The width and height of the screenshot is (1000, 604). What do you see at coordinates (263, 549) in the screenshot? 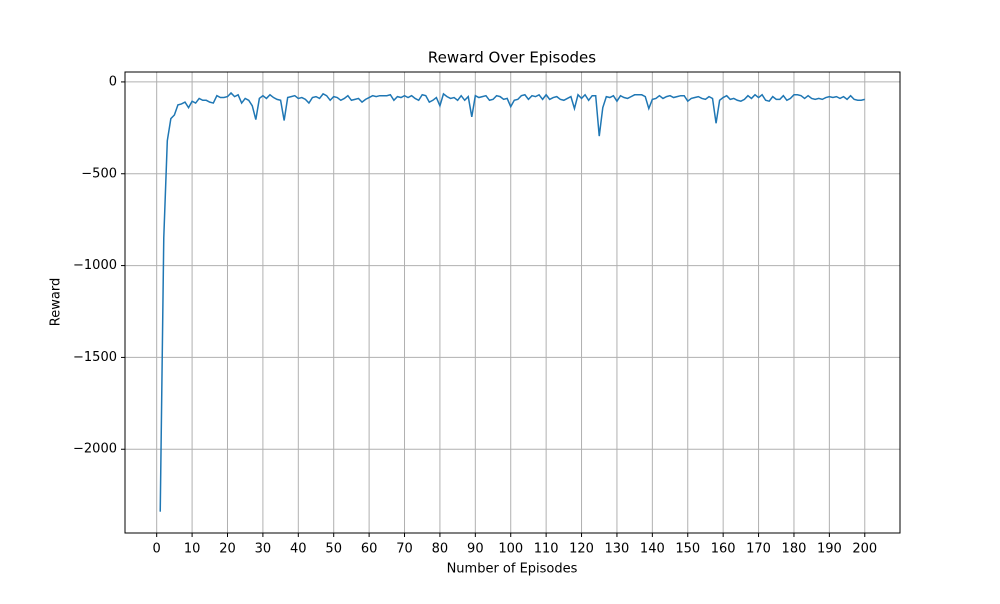
I see `x-tick-label: 30` at bounding box center [263, 549].